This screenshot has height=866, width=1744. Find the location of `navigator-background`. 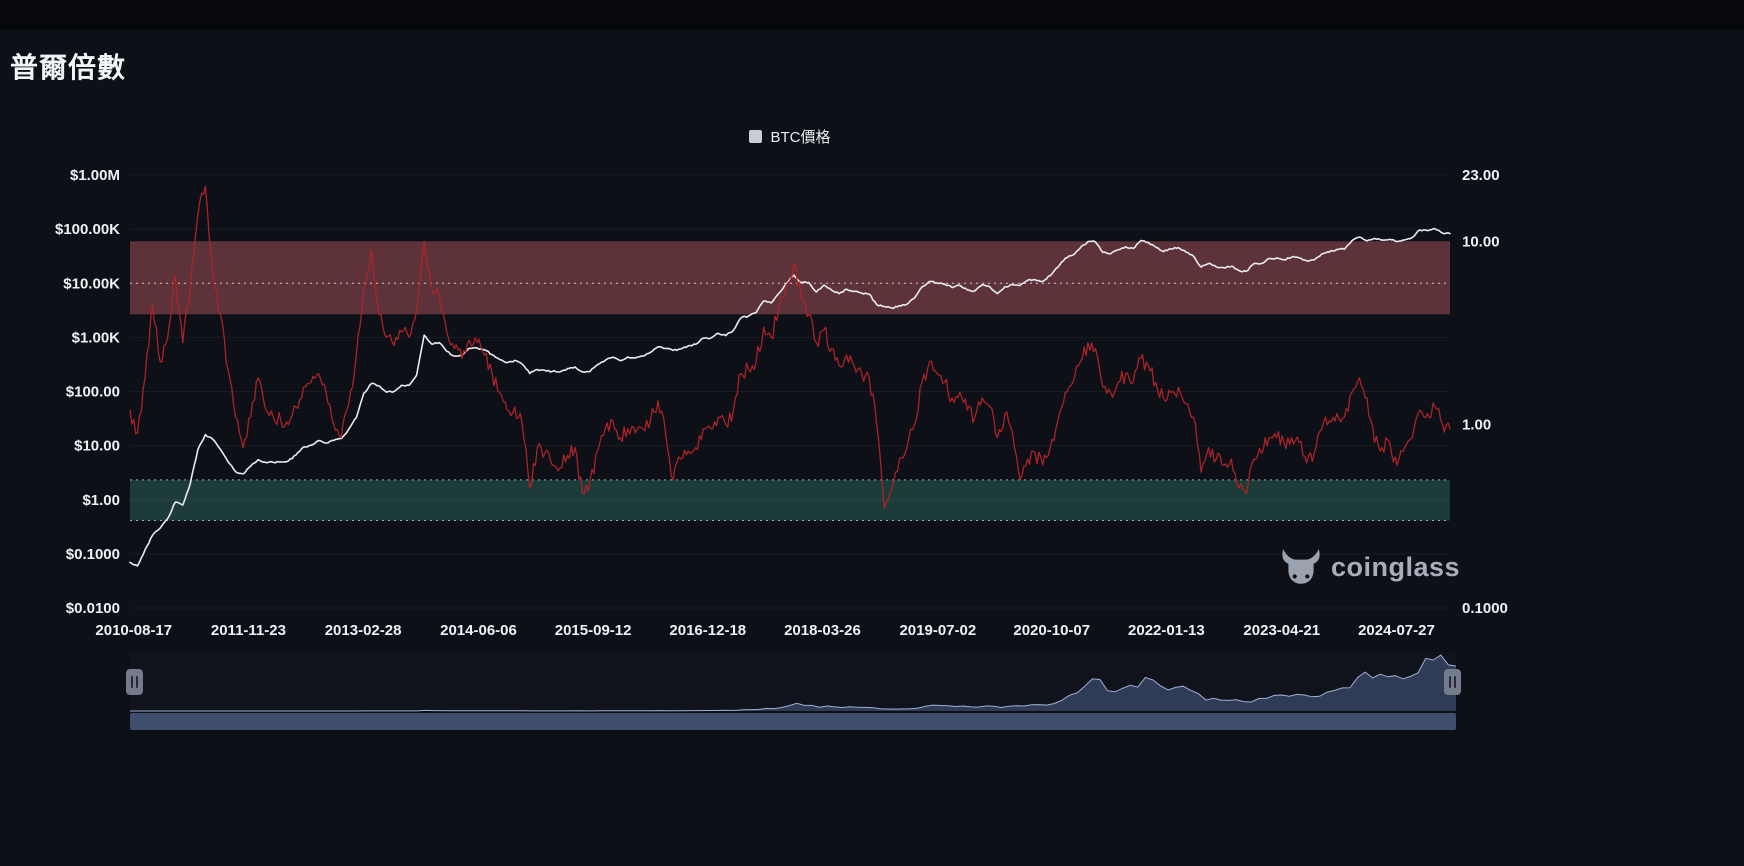

navigator-background is located at coordinates (793, 681).